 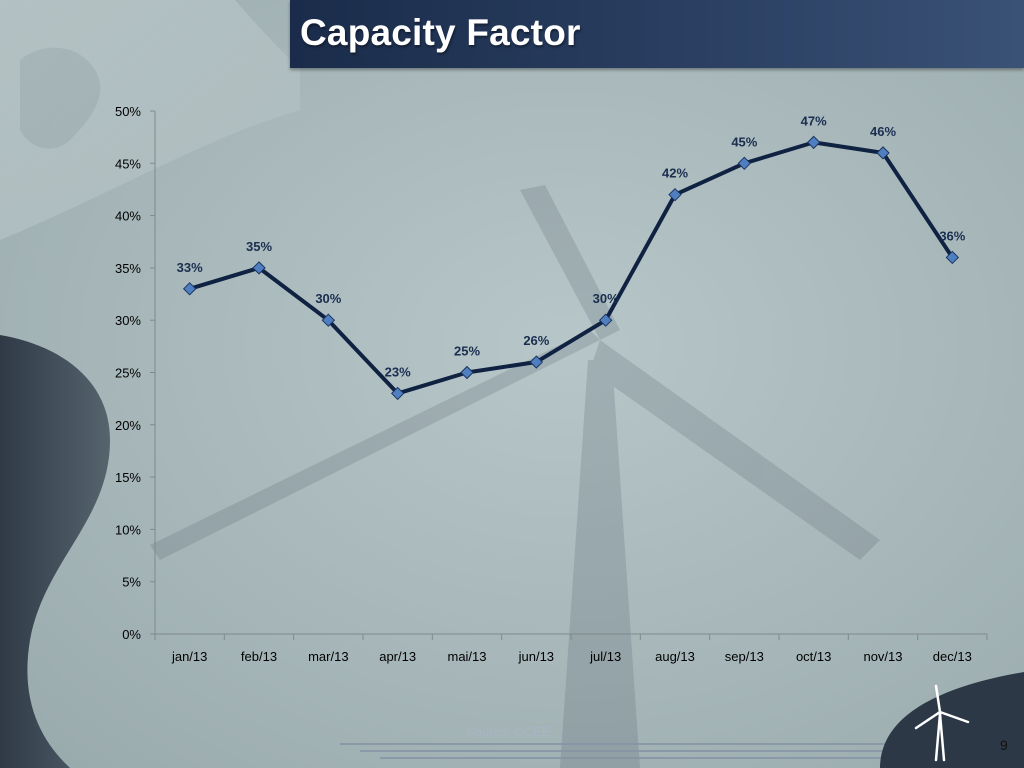 I want to click on y-tick-label: 50%, so click(x=128, y=111).